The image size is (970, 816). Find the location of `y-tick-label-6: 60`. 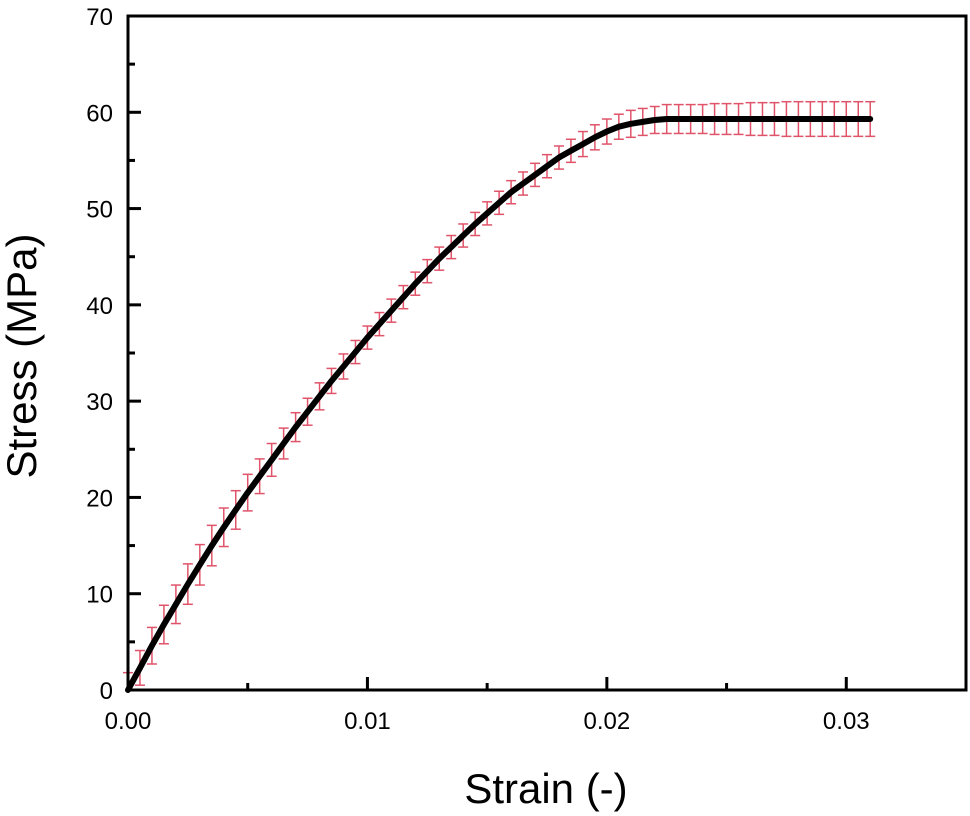

y-tick-label-6: 60 is located at coordinates (99, 113).